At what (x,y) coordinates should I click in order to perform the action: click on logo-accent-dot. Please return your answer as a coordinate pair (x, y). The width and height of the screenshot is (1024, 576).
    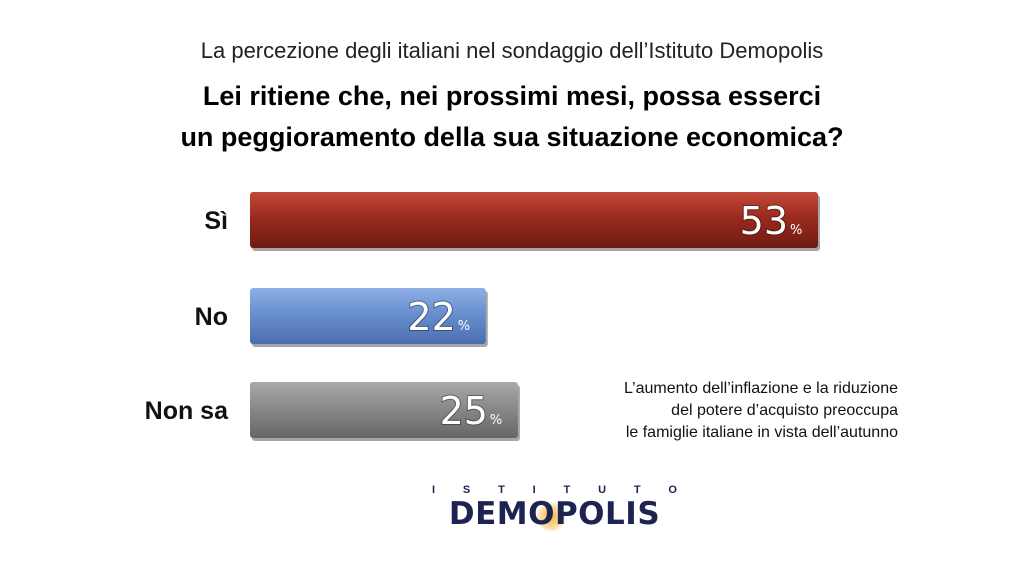
    Looking at the image, I should click on (551, 517).